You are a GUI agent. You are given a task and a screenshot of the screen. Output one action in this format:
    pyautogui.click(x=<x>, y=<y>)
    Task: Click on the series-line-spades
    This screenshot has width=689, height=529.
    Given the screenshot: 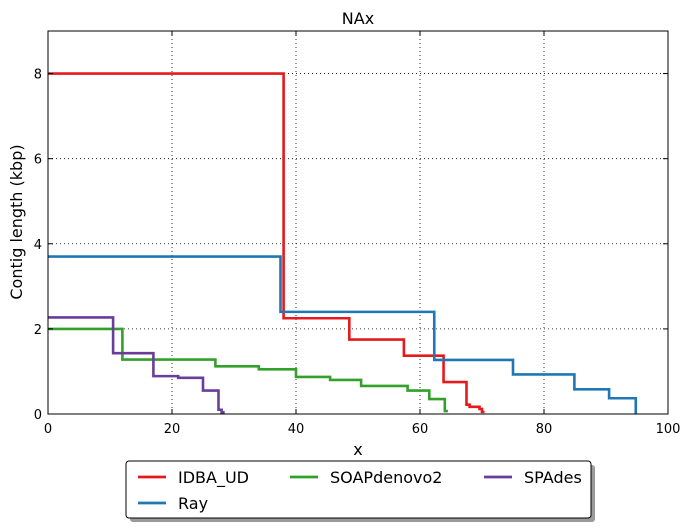 What is the action you would take?
    pyautogui.click(x=136, y=365)
    